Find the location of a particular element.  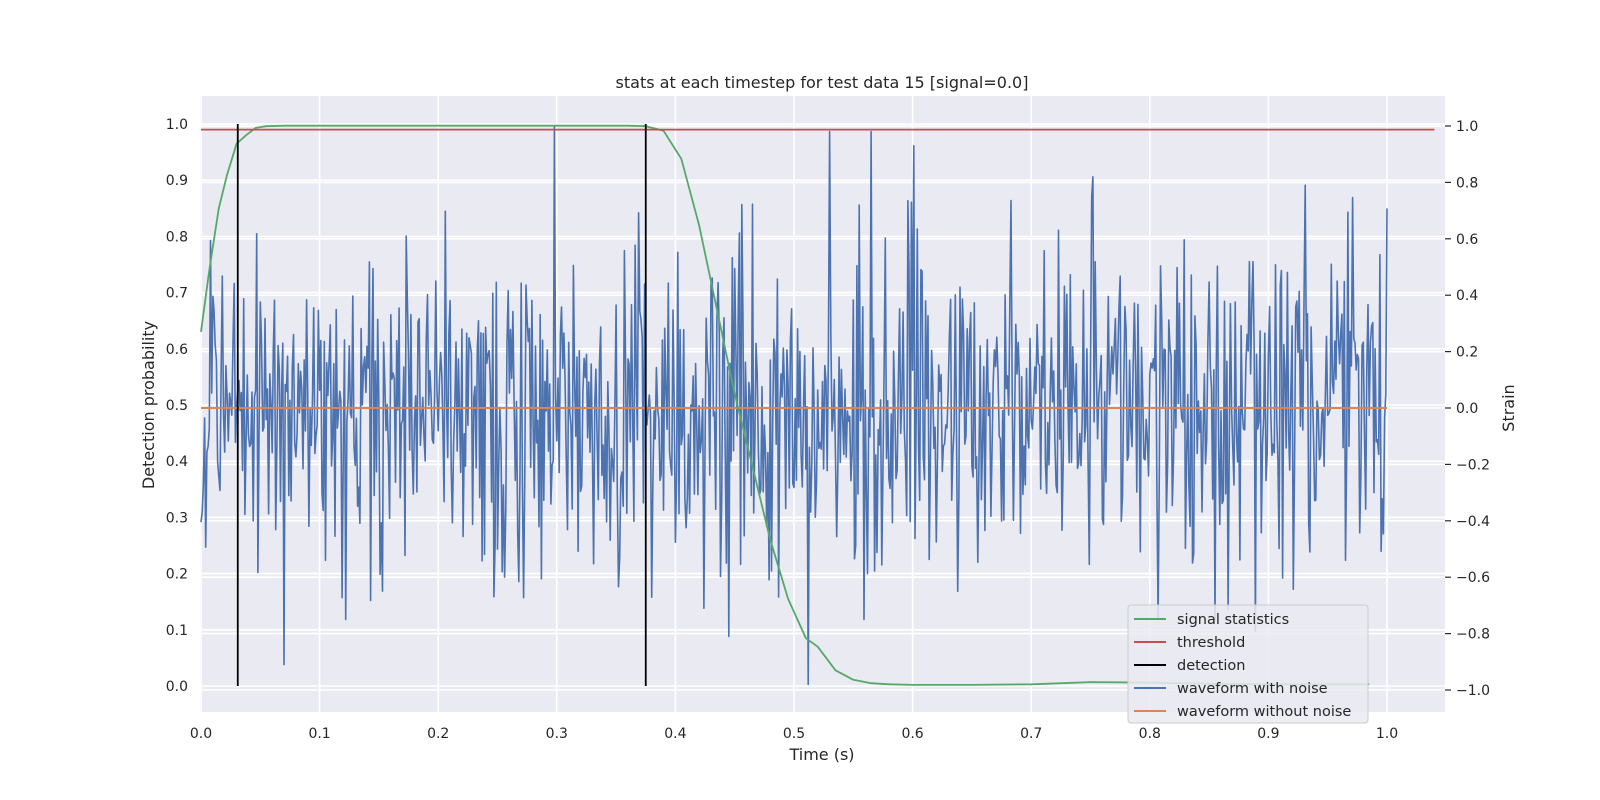

legend-label: signal statistics is located at coordinates (1233, 620).